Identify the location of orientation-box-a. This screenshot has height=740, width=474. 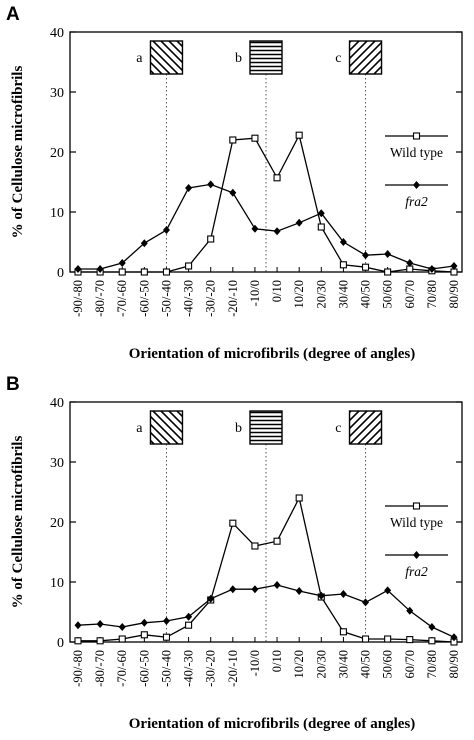
(166, 57).